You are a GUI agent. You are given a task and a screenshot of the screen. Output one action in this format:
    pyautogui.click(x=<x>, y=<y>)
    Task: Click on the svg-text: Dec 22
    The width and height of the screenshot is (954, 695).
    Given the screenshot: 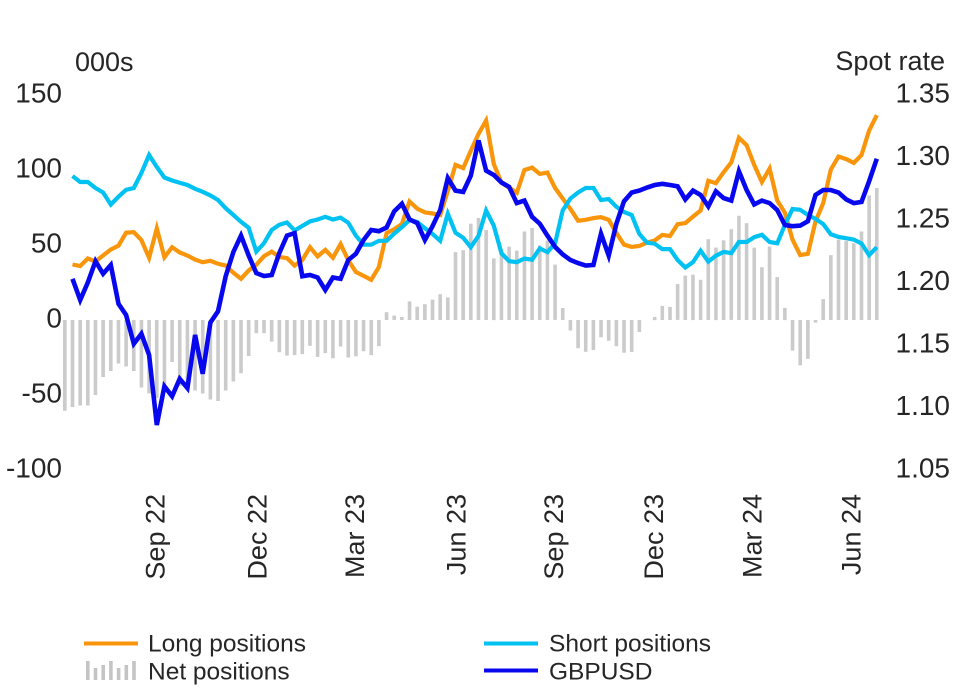 What is the action you would take?
    pyautogui.click(x=258, y=537)
    